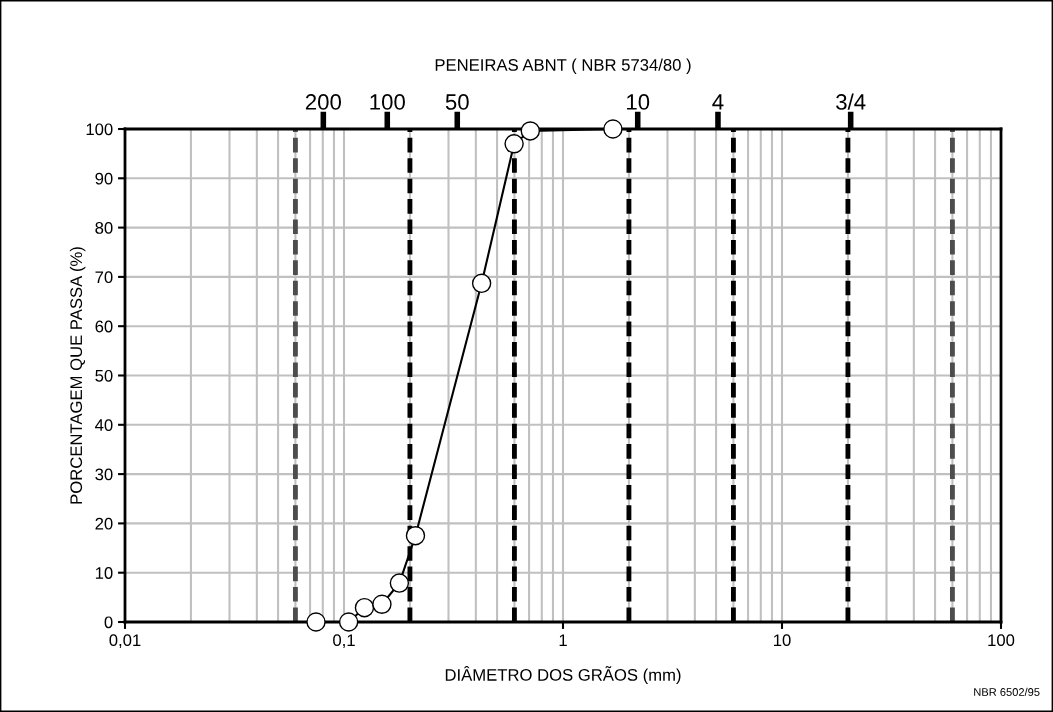 This screenshot has width=1053, height=712. What do you see at coordinates (104, 277) in the screenshot?
I see `y-tick-label: 70` at bounding box center [104, 277].